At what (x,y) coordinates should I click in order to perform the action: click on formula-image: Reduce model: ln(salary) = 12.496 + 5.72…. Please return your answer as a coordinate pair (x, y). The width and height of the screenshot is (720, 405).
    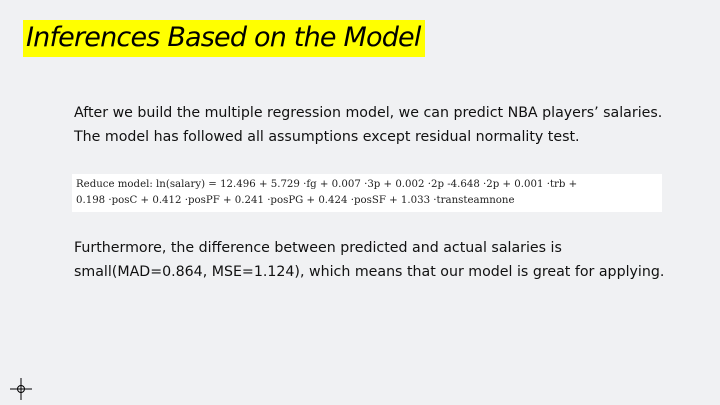
    Looking at the image, I should click on (367, 193).